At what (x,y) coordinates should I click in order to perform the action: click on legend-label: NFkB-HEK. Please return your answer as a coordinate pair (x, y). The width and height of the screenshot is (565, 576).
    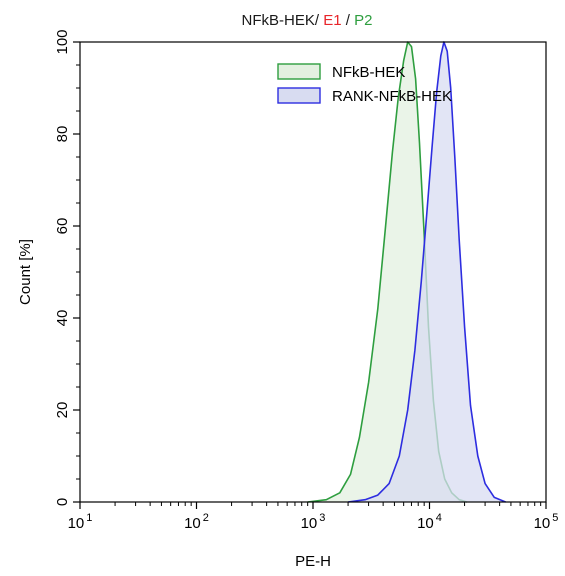
    Looking at the image, I should click on (368, 72).